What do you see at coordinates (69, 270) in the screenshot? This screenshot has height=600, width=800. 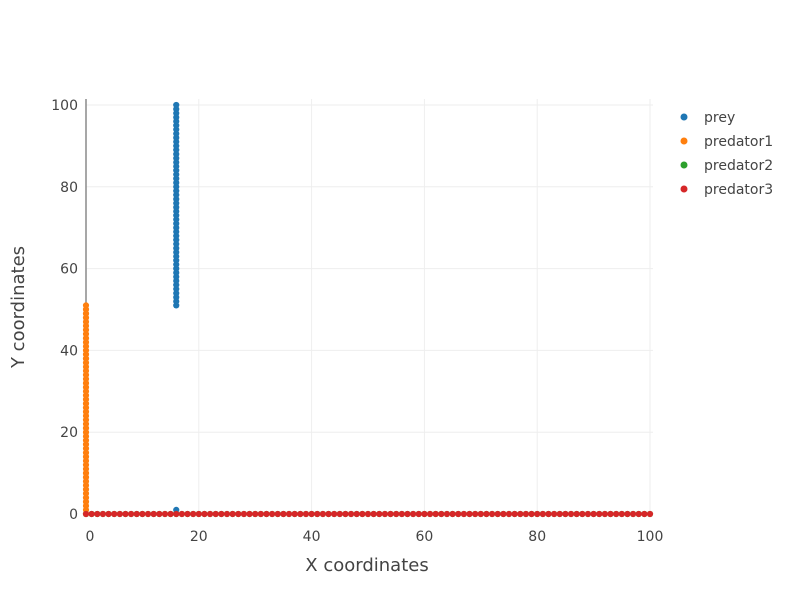 I see `y-tick-label: 60` at bounding box center [69, 270].